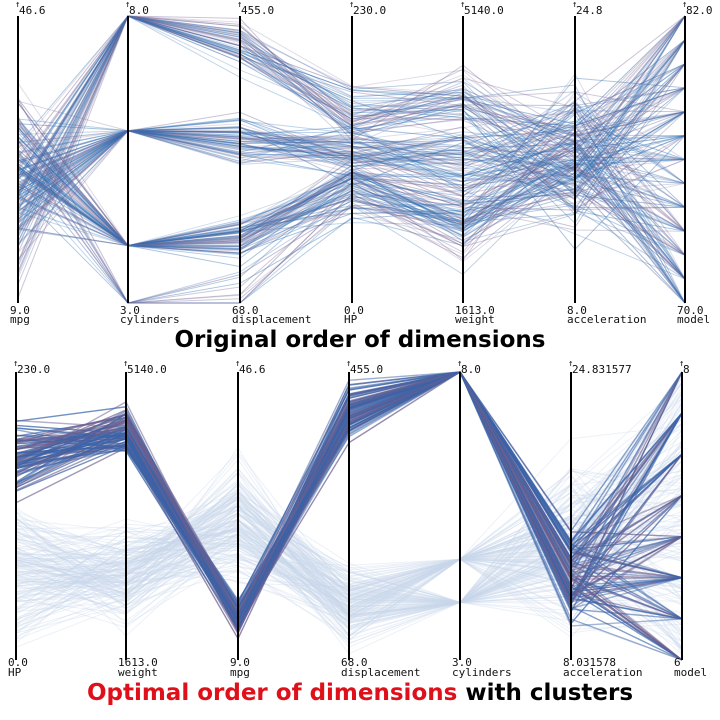  I want to click on axis-max-label: 8, so click(686, 369).